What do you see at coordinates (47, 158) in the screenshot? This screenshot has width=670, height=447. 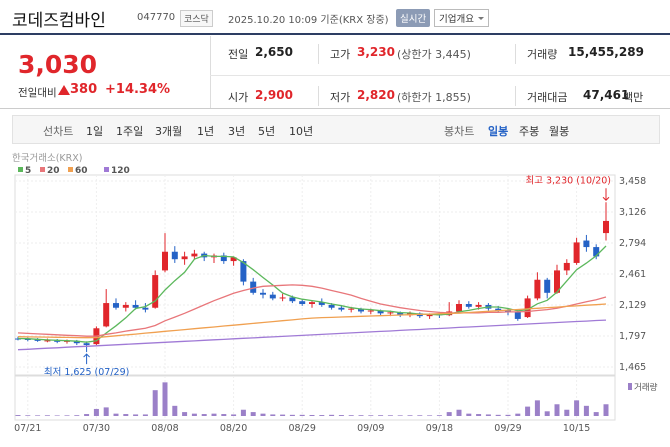 I see `source: 한국거래소(KRX)` at bounding box center [47, 158].